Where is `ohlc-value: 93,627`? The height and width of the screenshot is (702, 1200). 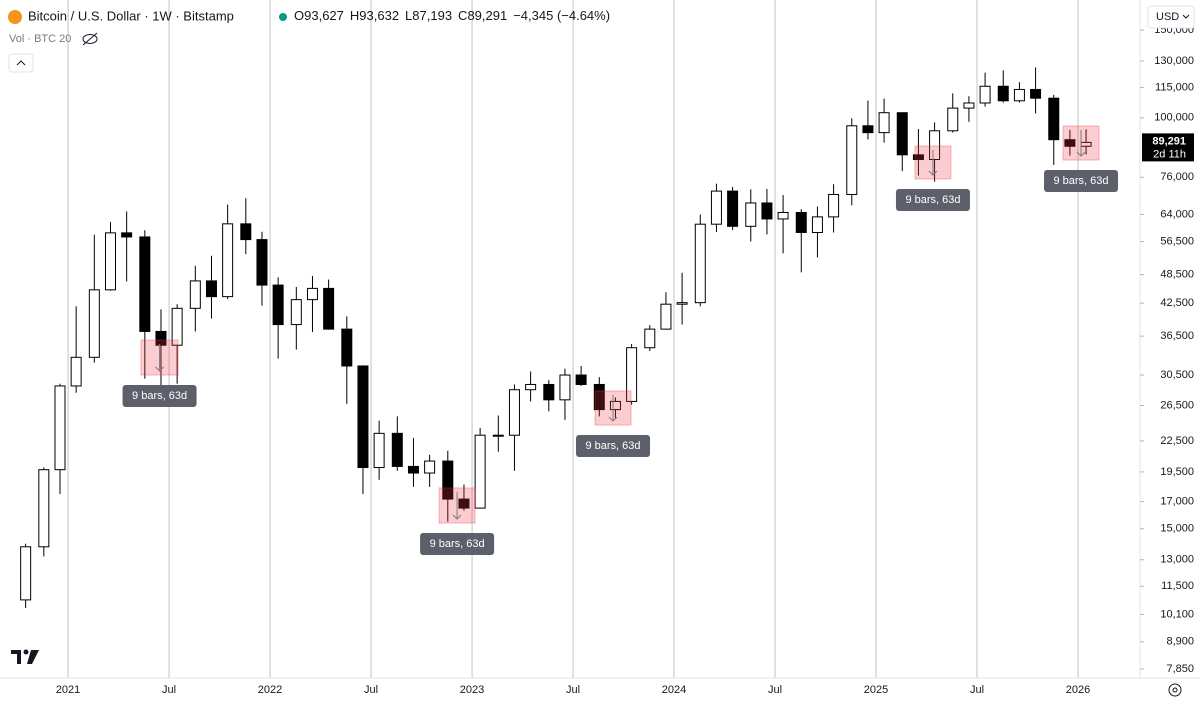 ohlc-value: 93,627 is located at coordinates (324, 15).